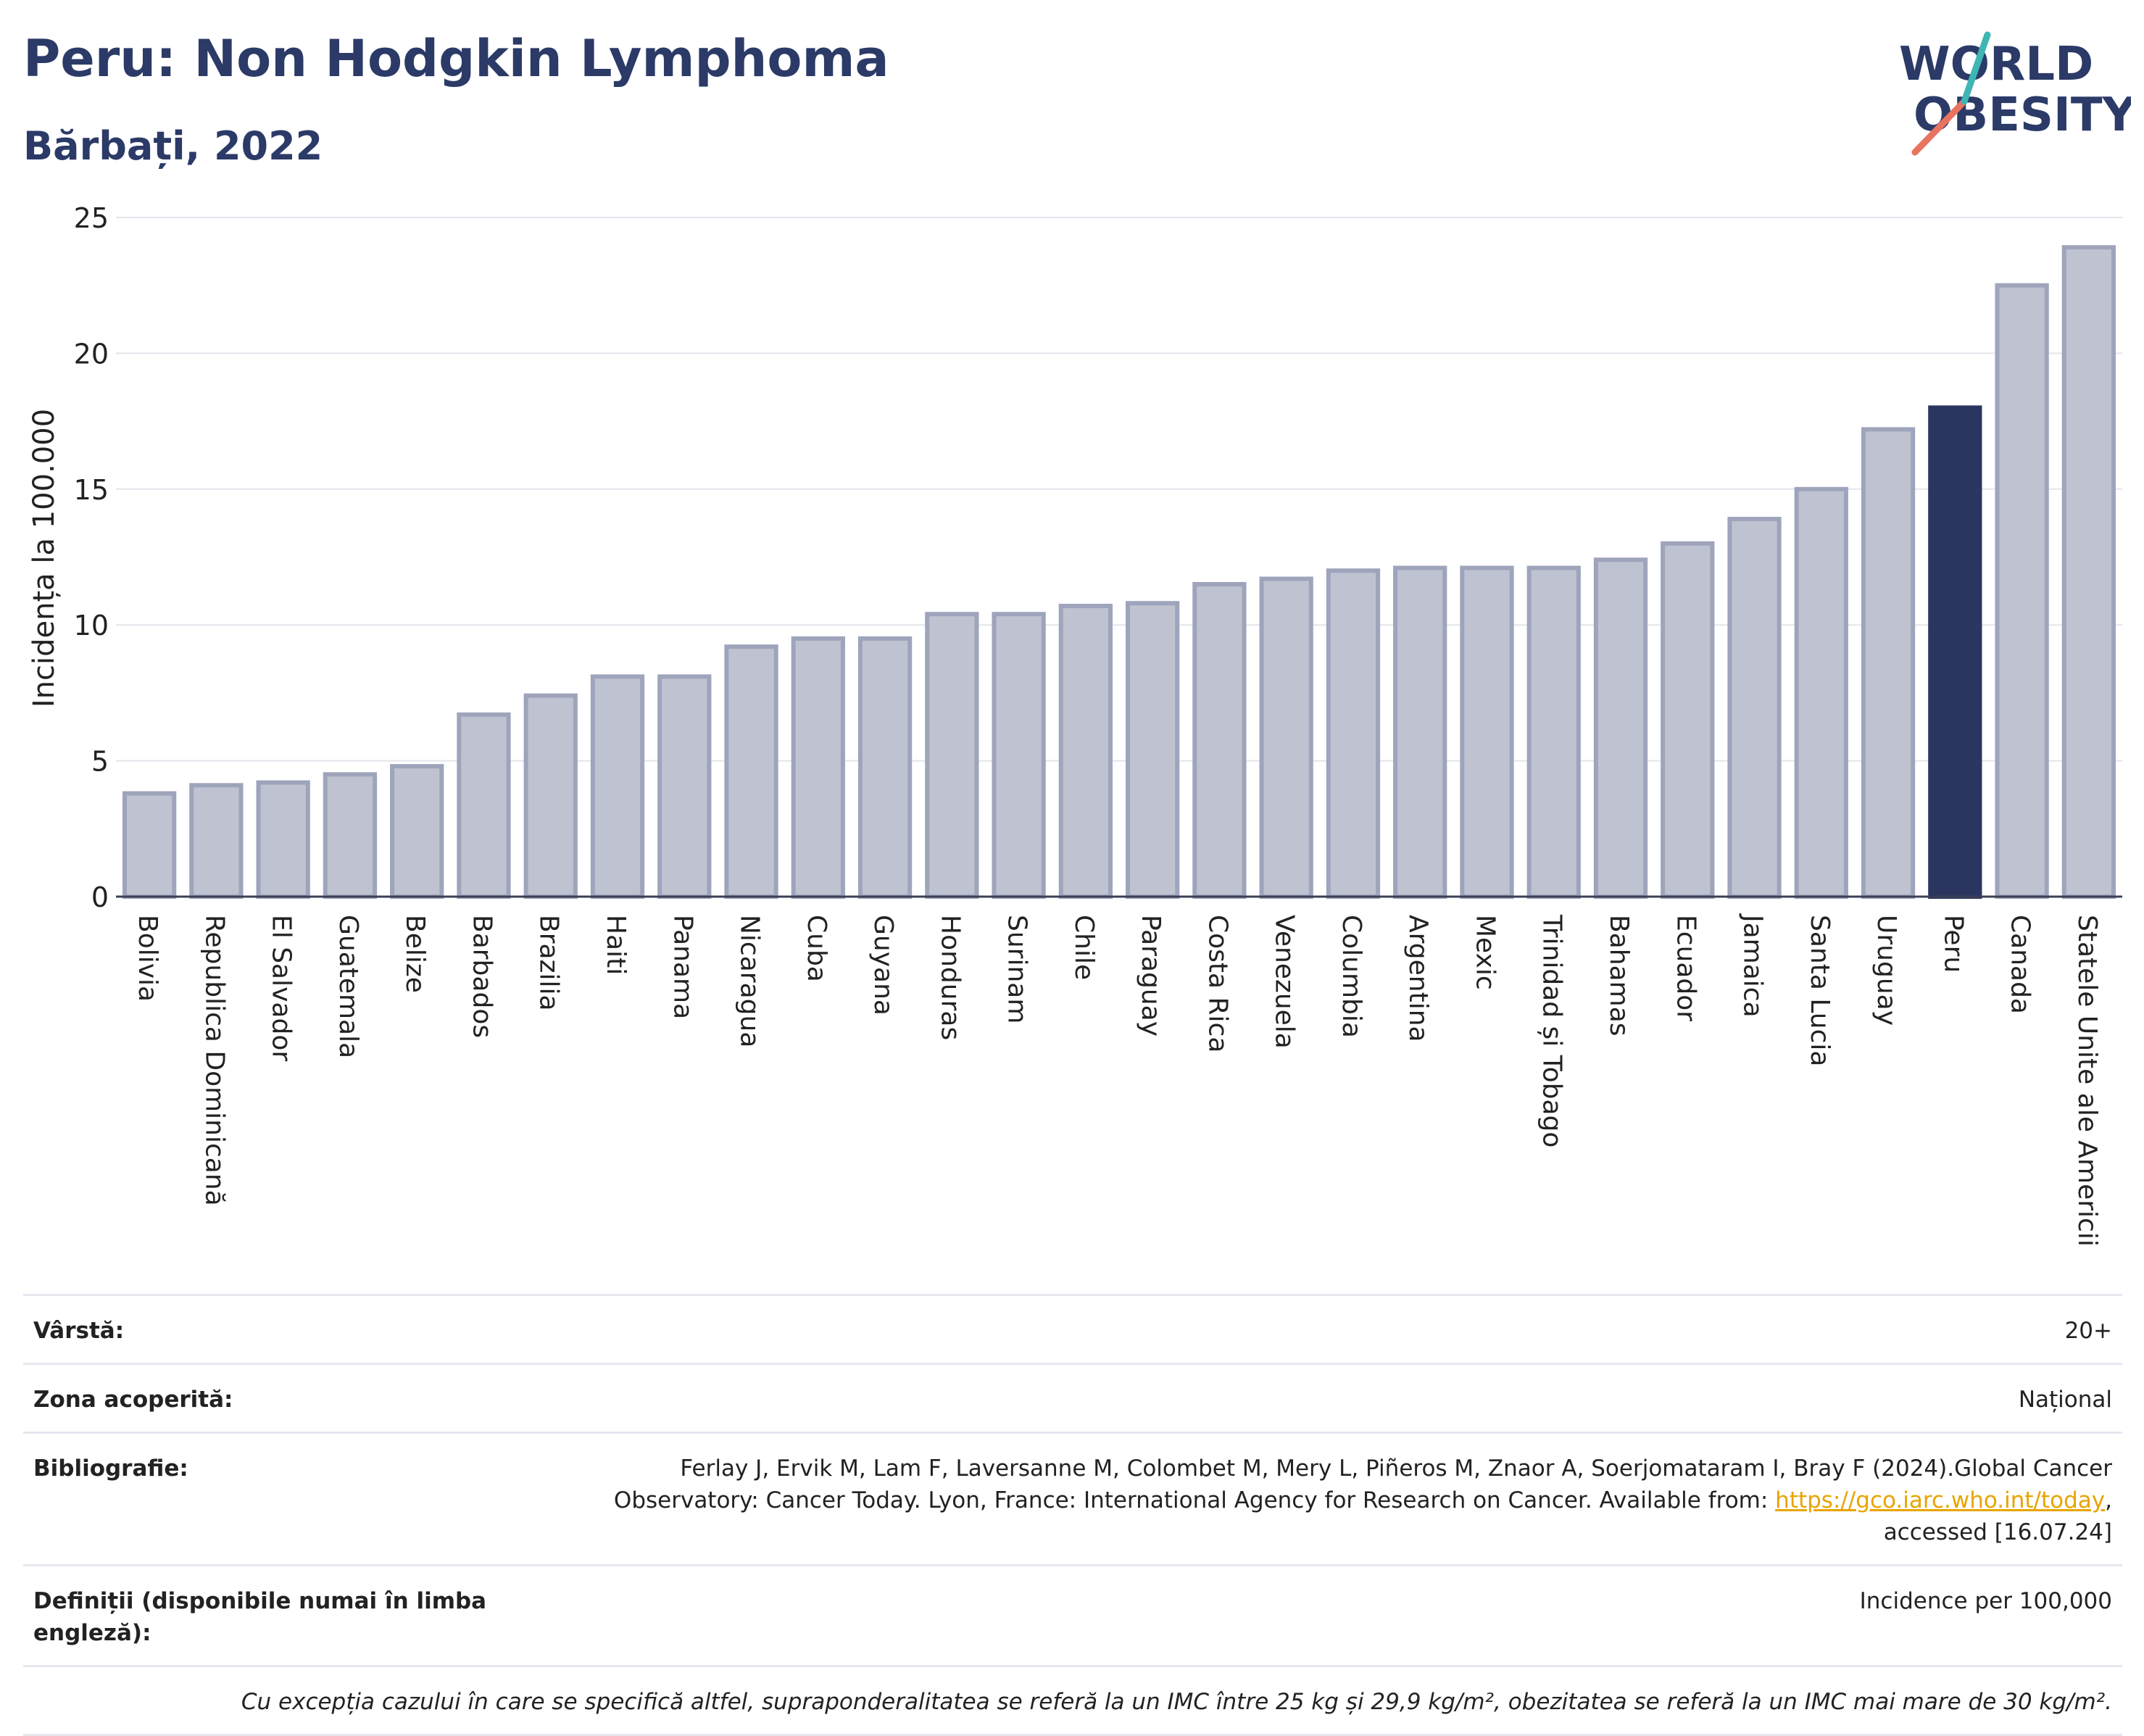 This screenshot has height=1736, width=2144. What do you see at coordinates (2088, 1331) in the screenshot?
I see `age-value: 20+` at bounding box center [2088, 1331].